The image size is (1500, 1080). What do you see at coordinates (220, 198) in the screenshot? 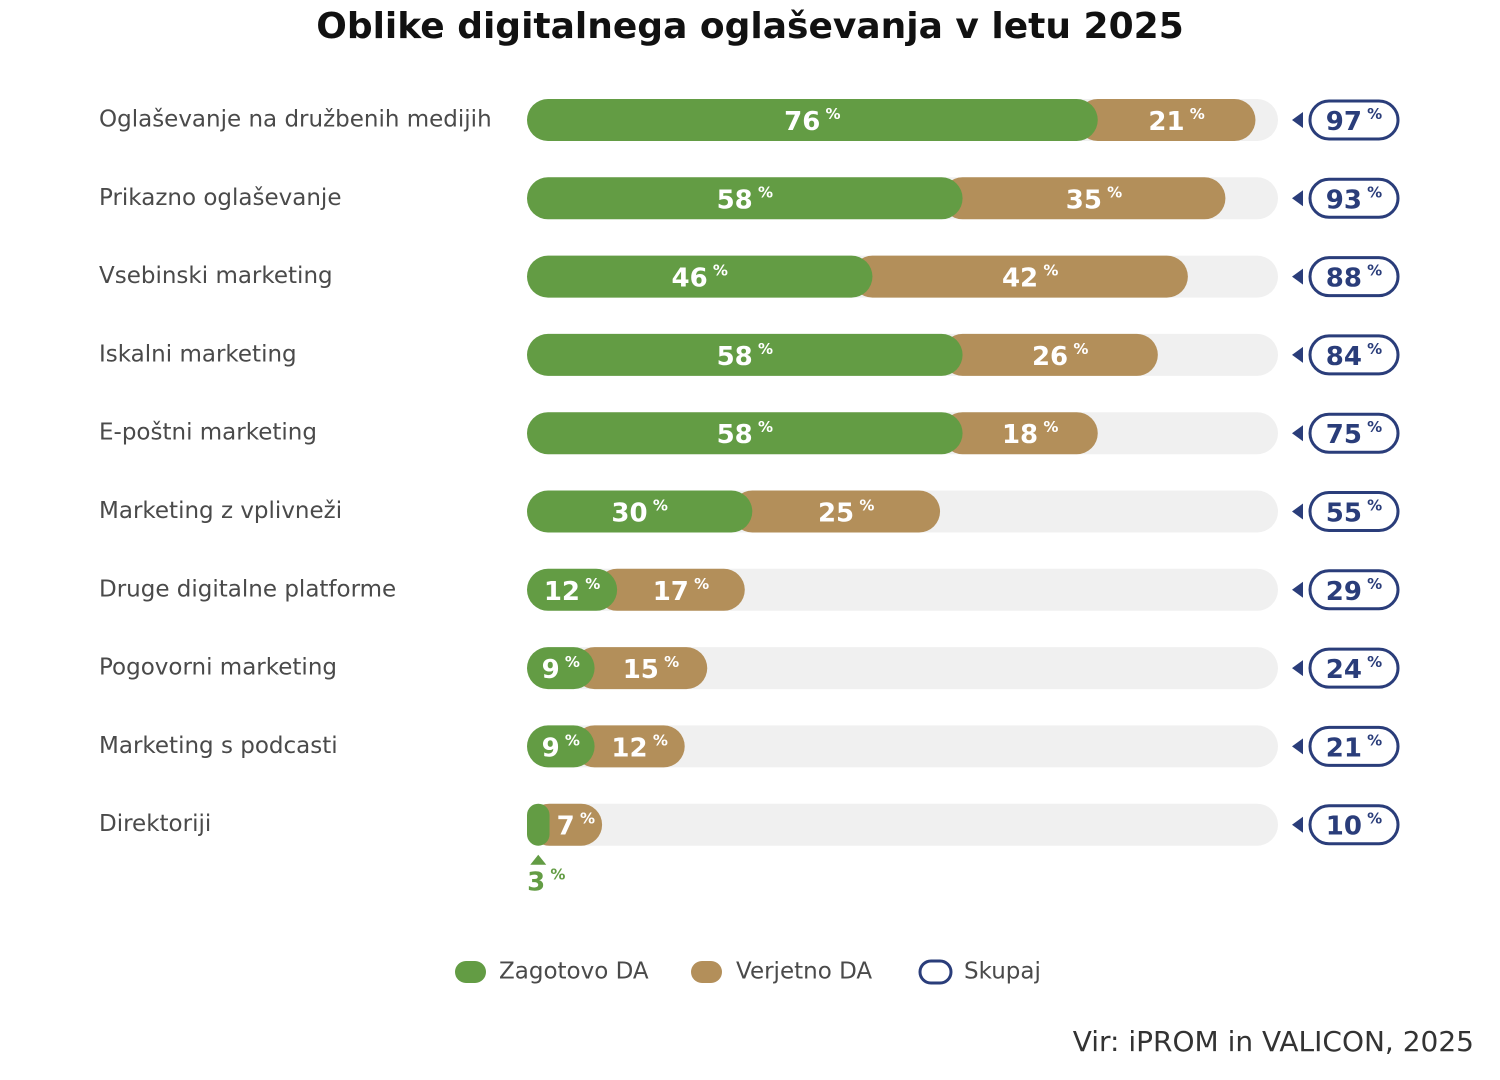
I see `category-label: Prikazno oglaševanje` at bounding box center [220, 198].